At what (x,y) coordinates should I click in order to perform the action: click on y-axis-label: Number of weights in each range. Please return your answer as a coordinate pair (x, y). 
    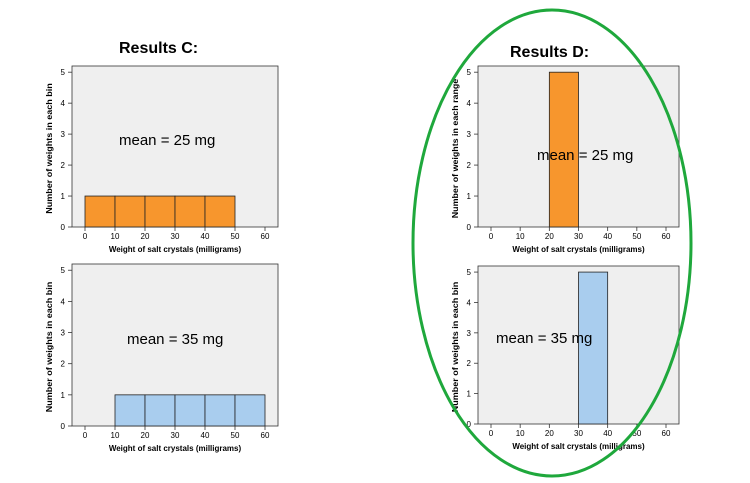
    Looking at the image, I should click on (455, 148).